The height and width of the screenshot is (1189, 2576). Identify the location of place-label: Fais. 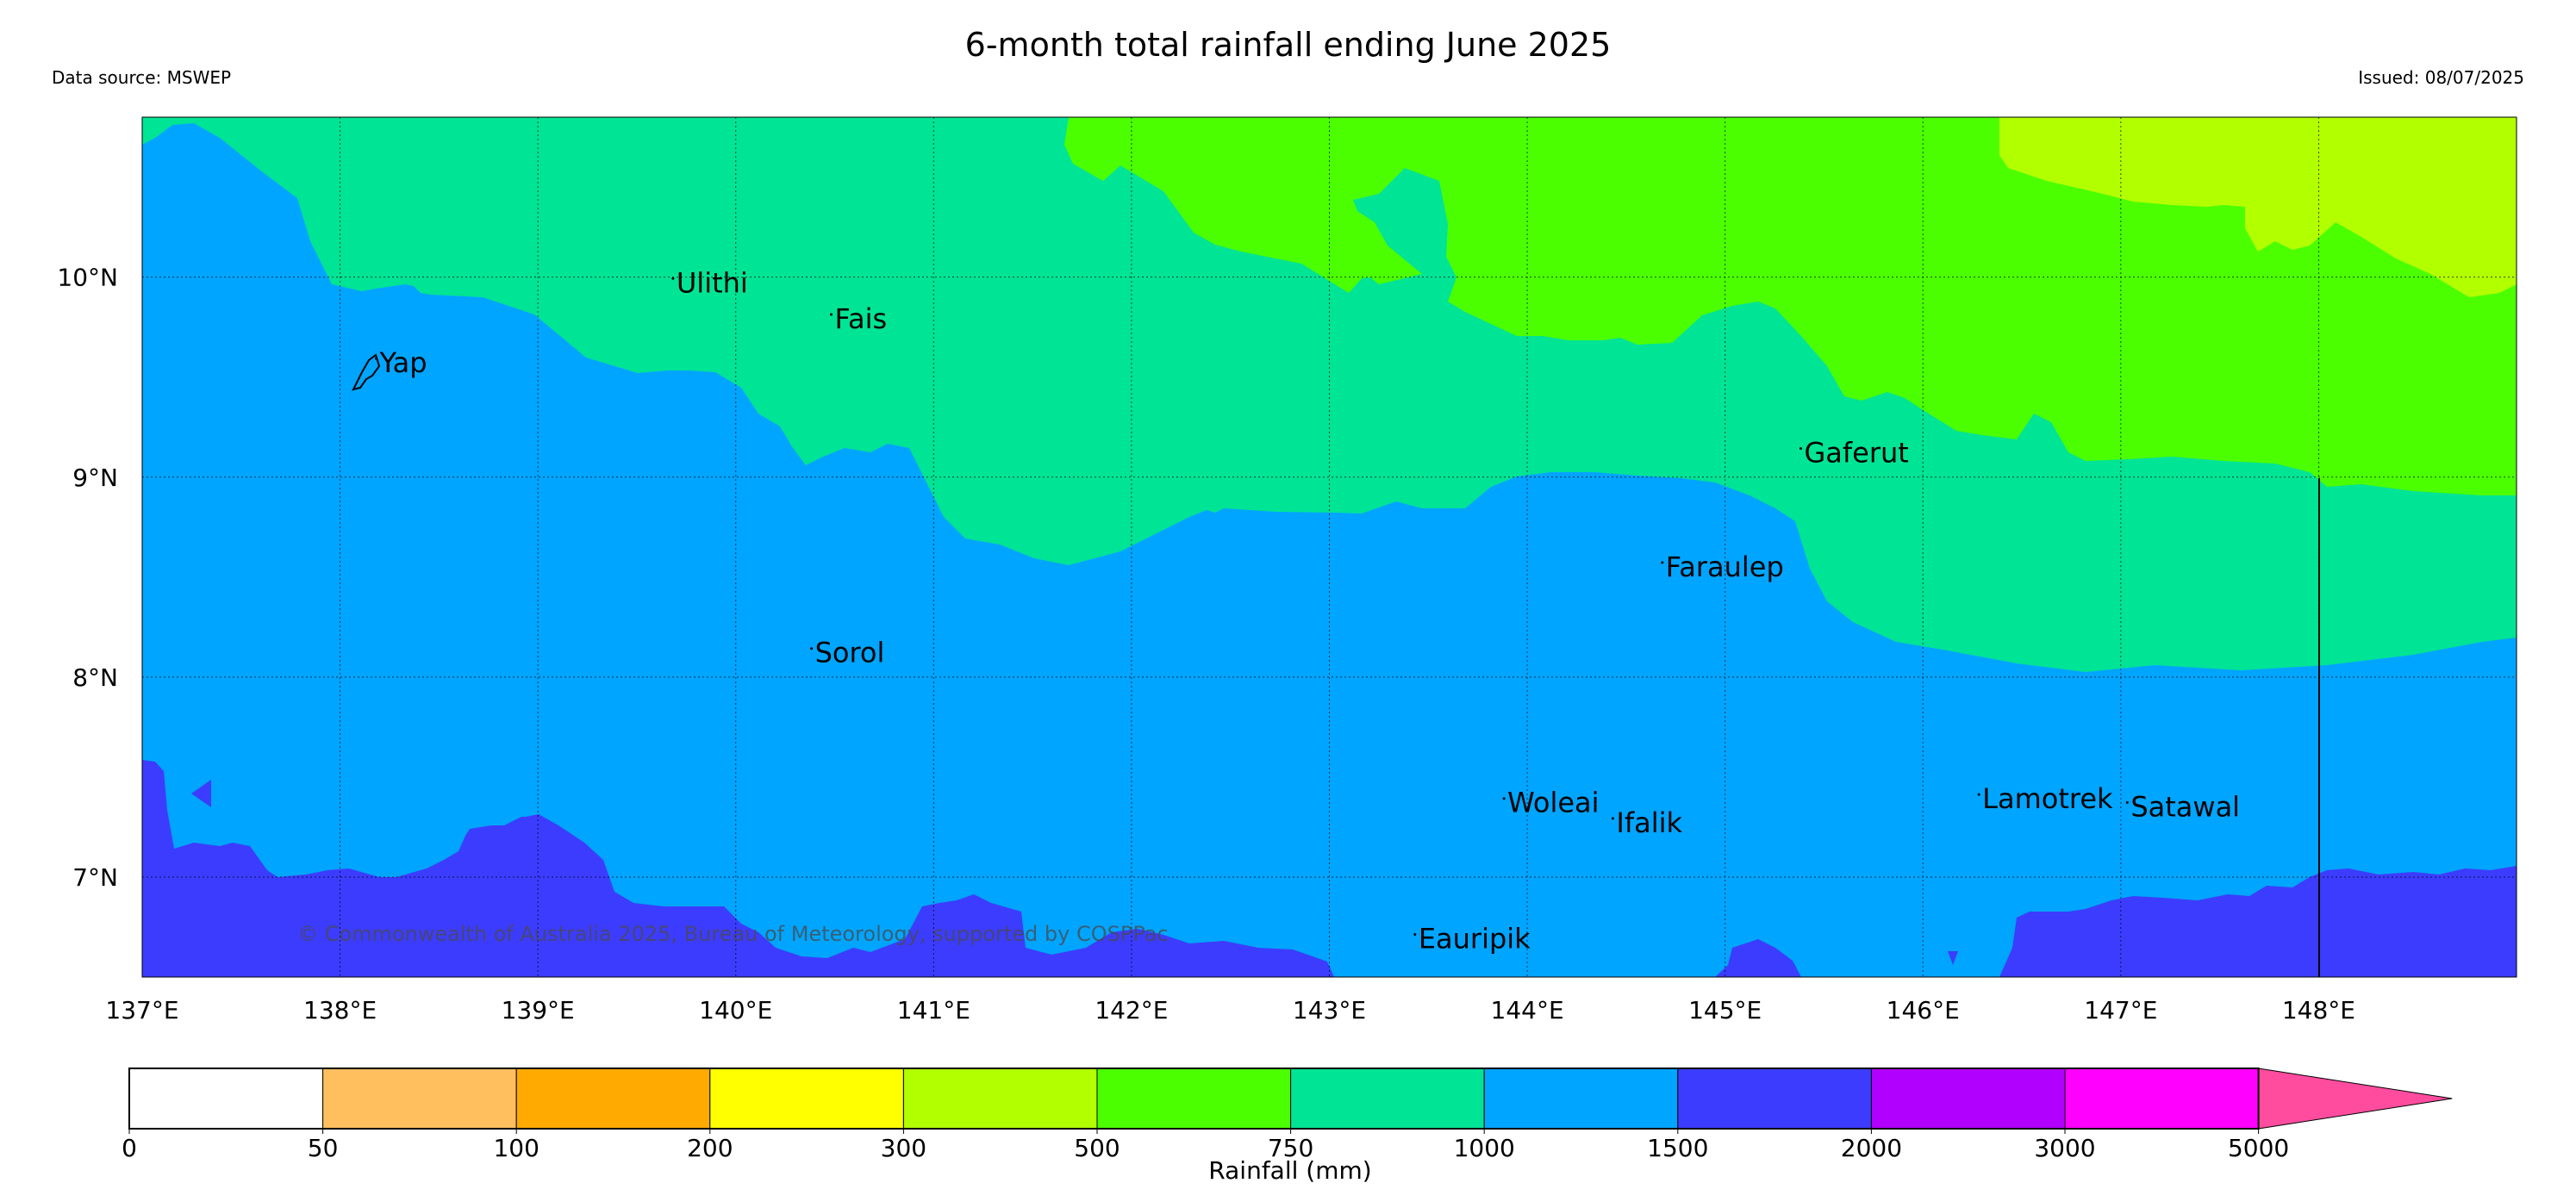
(861, 319).